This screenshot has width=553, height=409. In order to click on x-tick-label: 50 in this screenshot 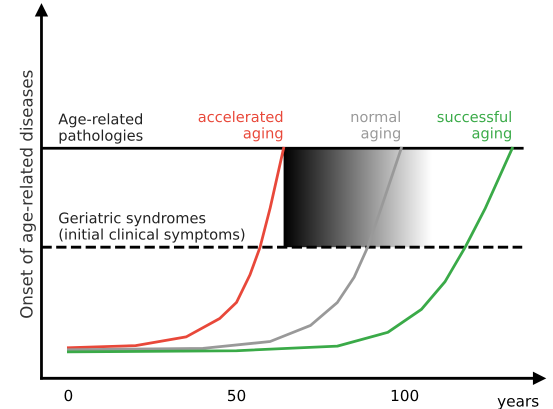, I will do `click(237, 396)`.